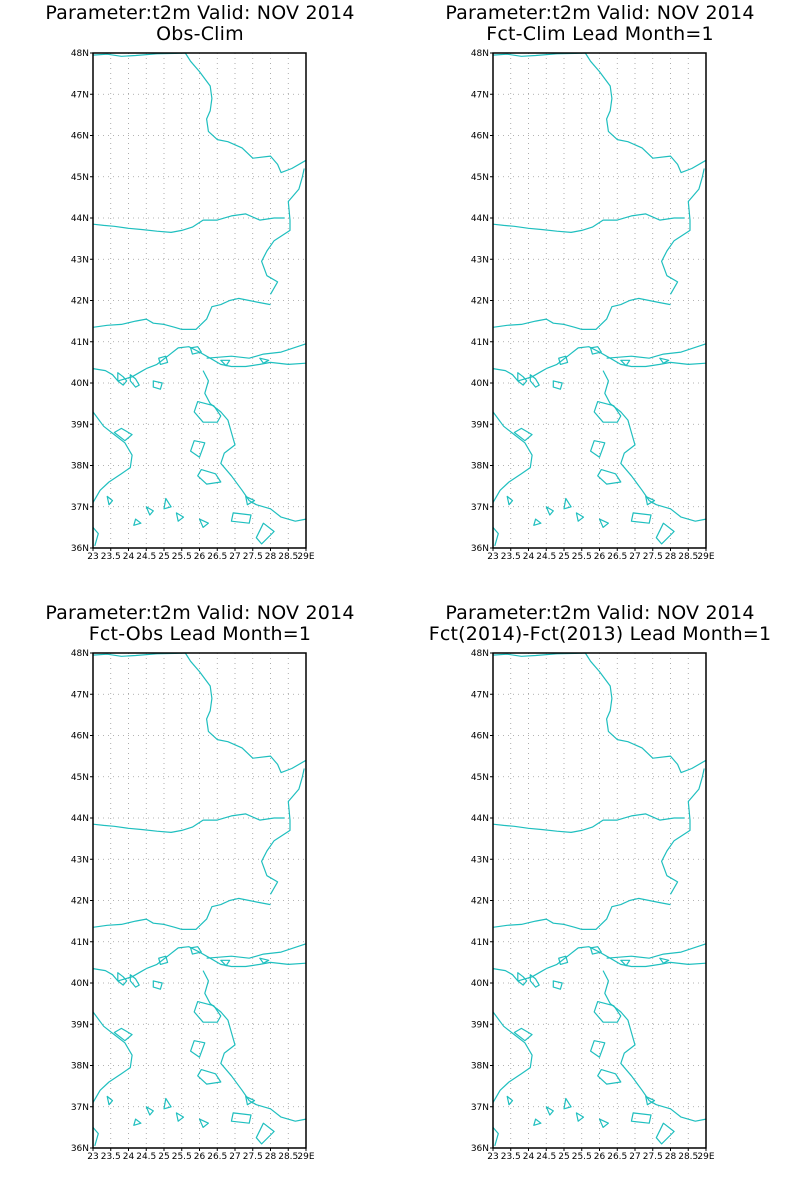  What do you see at coordinates (305, 557) in the screenshot?
I see `lon-tick-label: 29E` at bounding box center [305, 557].